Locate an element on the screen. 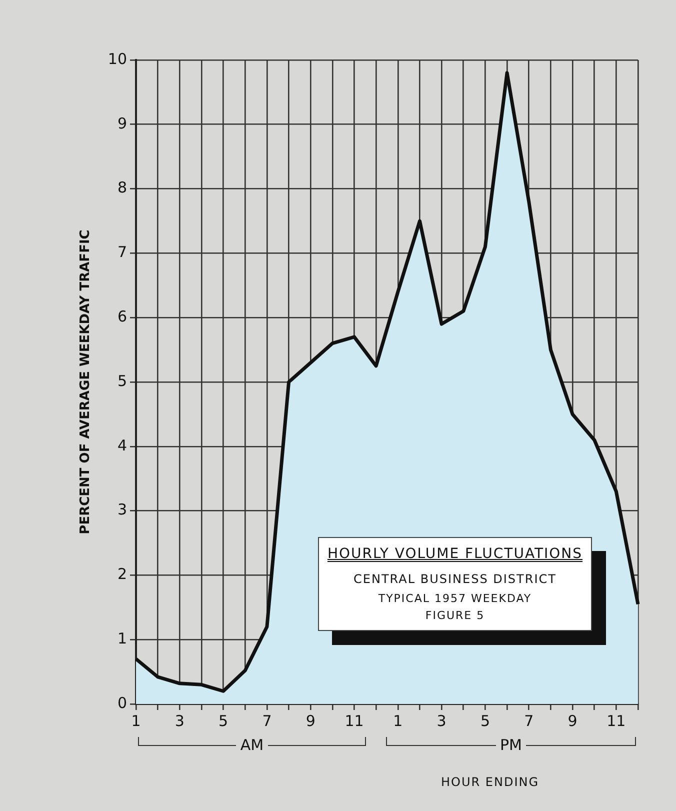 The height and width of the screenshot is (811, 676). y-tick-label: 0 is located at coordinates (122, 703).